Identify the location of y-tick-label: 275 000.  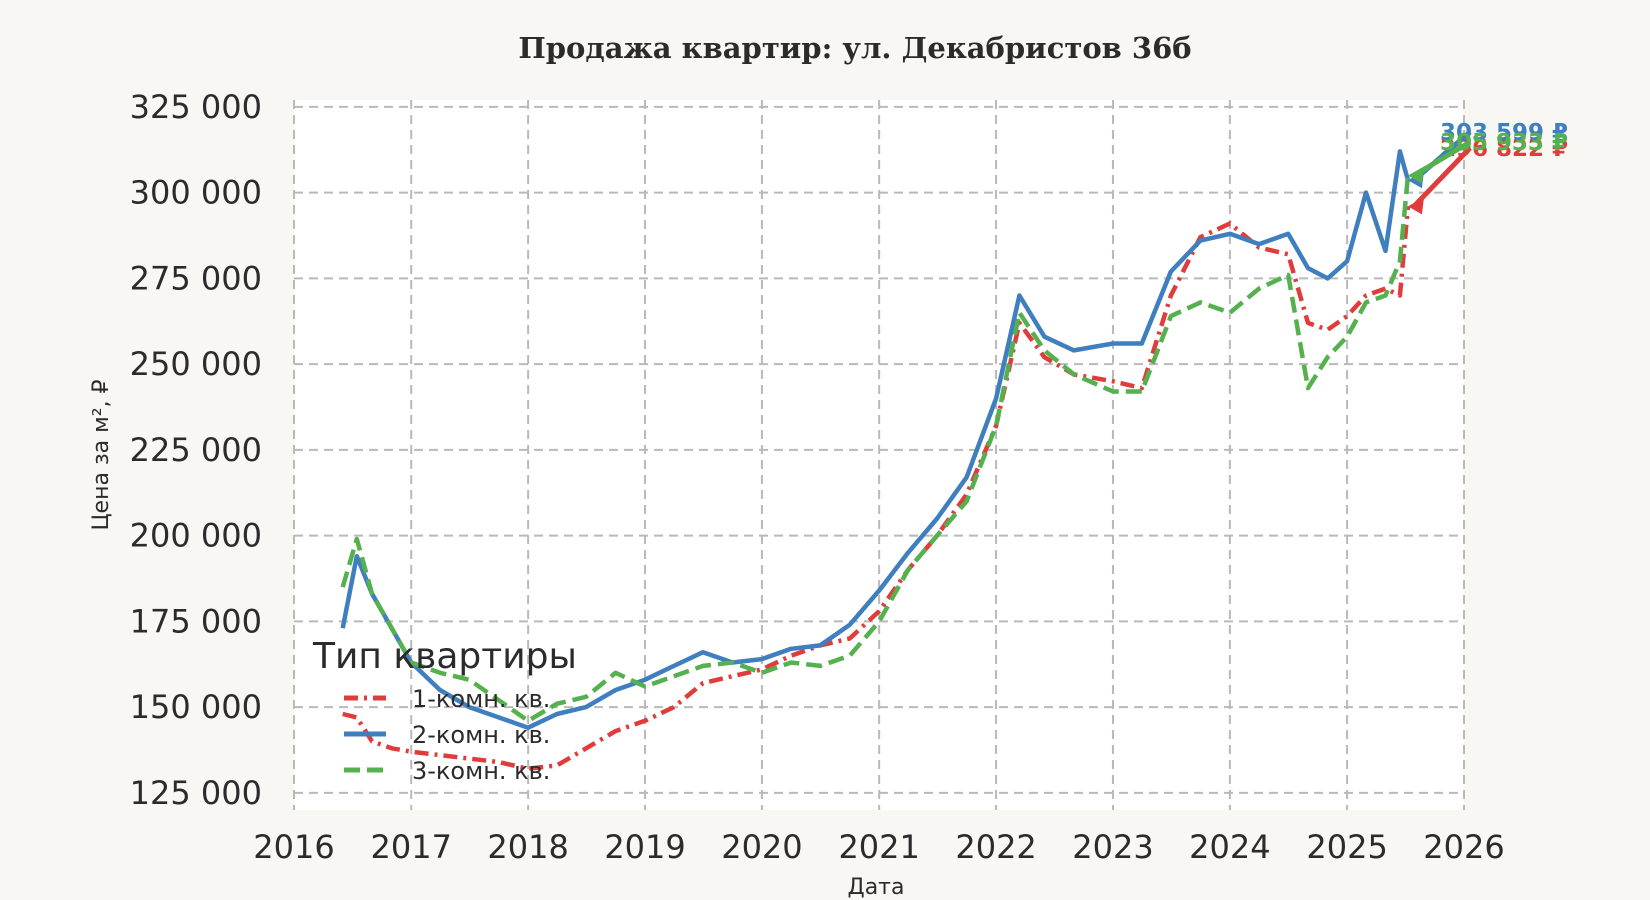
(196, 278).